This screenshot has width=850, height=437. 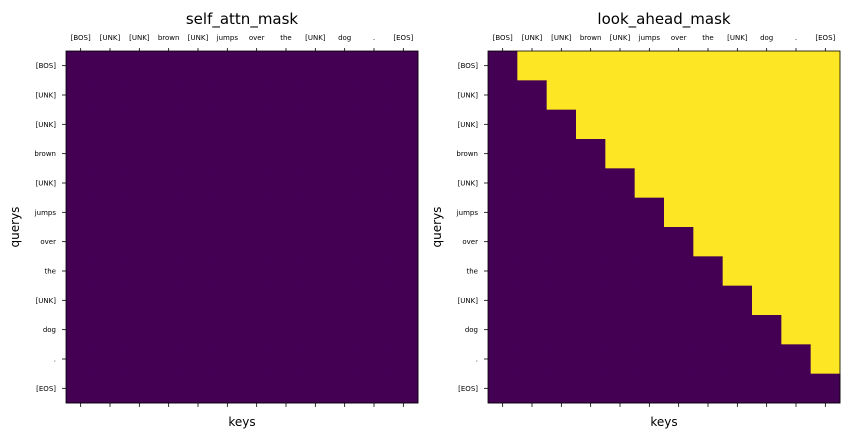 What do you see at coordinates (315, 388) in the screenshot?
I see `heatmap-cell-r11-c8` at bounding box center [315, 388].